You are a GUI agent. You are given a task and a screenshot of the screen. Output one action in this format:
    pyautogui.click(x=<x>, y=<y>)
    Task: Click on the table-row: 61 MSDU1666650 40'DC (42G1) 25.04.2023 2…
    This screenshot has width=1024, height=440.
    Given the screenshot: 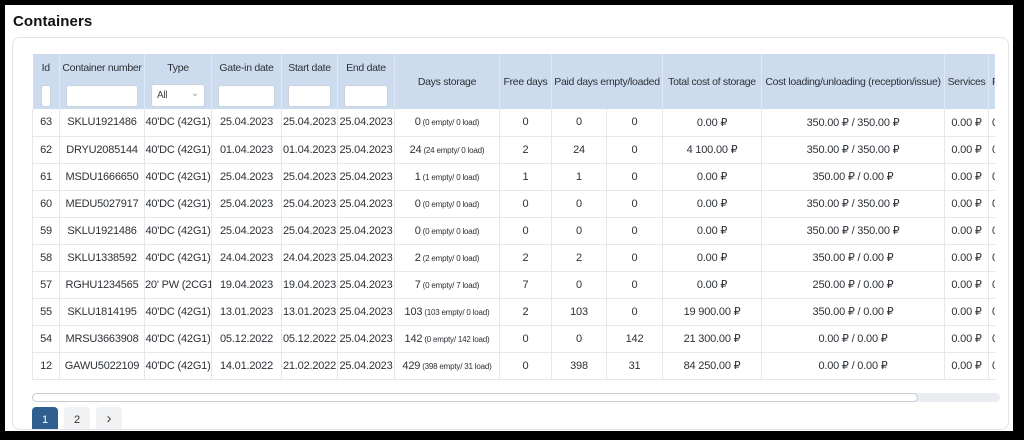 What is the action you would take?
    pyautogui.click(x=513, y=176)
    